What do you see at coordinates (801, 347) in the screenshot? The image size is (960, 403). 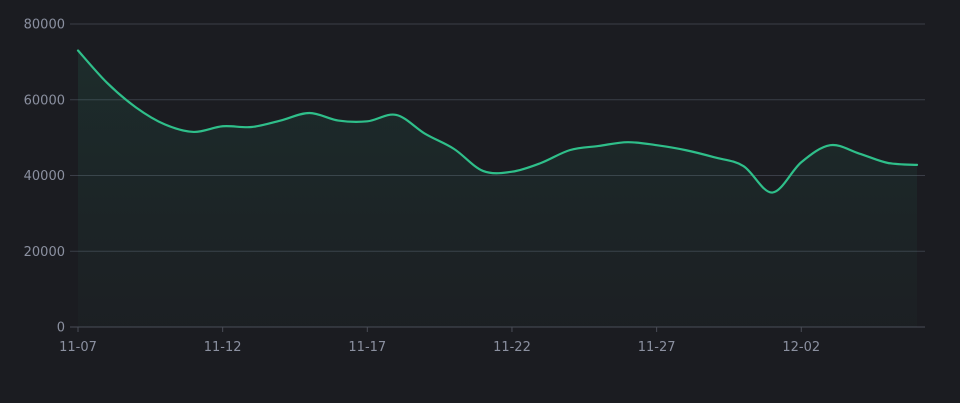 I see `x-tick-label: 12-02` at bounding box center [801, 347].